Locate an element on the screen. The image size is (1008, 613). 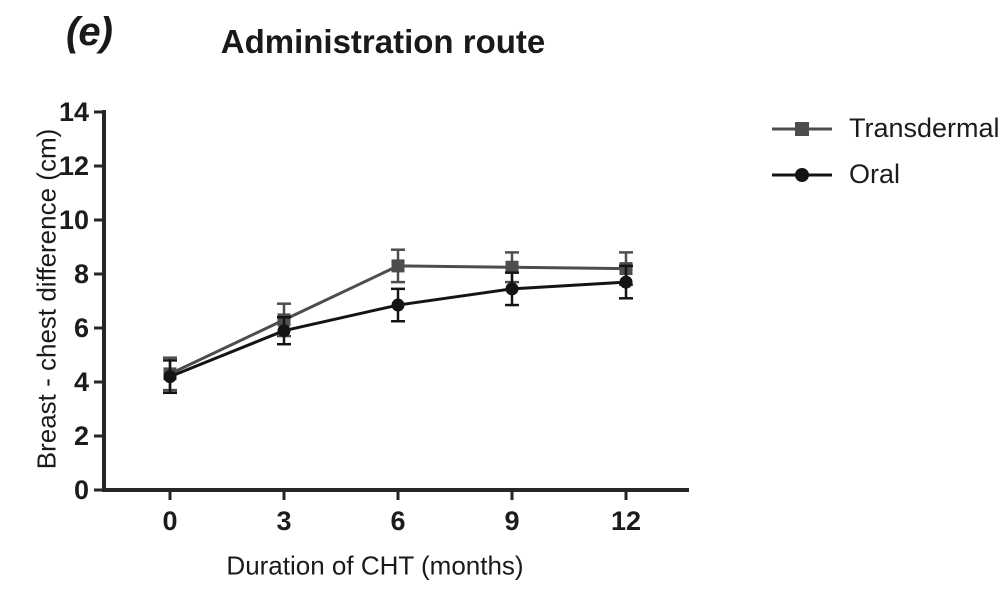
y-axis-title: Breast - chest difference (cm) is located at coordinates (46, 299).